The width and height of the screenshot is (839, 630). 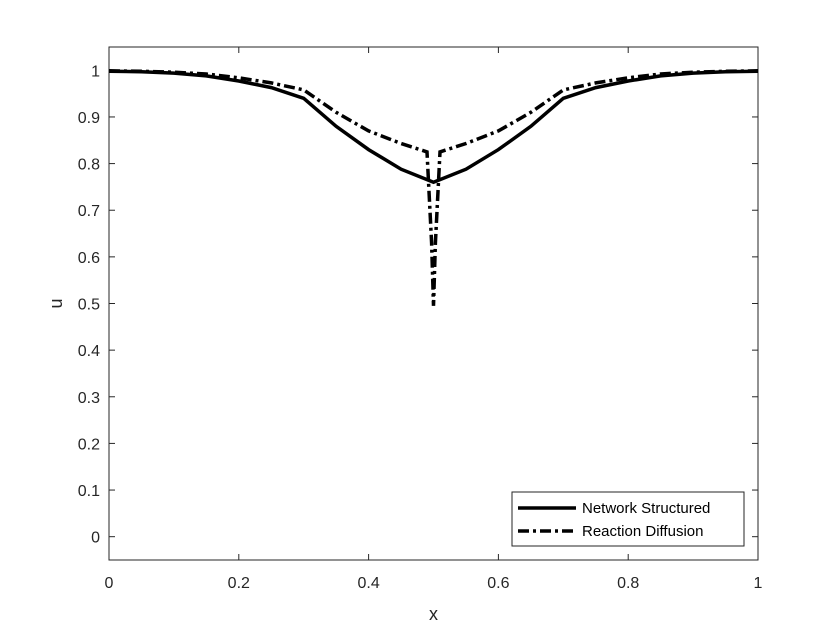 I want to click on x-tick-label: 0.6, so click(x=498, y=583).